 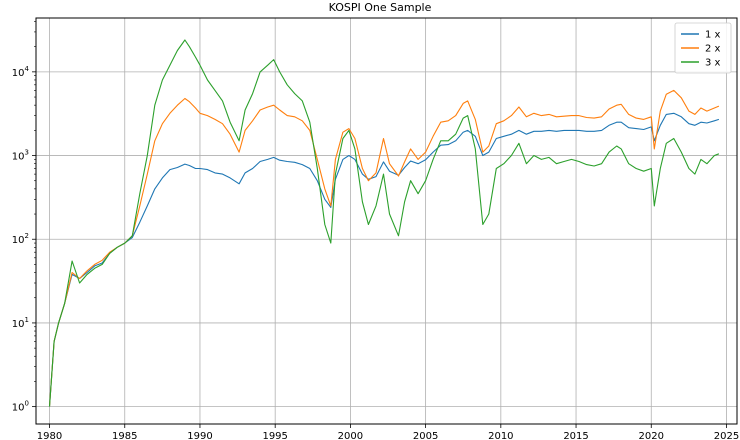 I want to click on x-axis: 1980 1985 1990 1995 2000 2005 2010 2015 2020 2025, so click(x=388, y=432).